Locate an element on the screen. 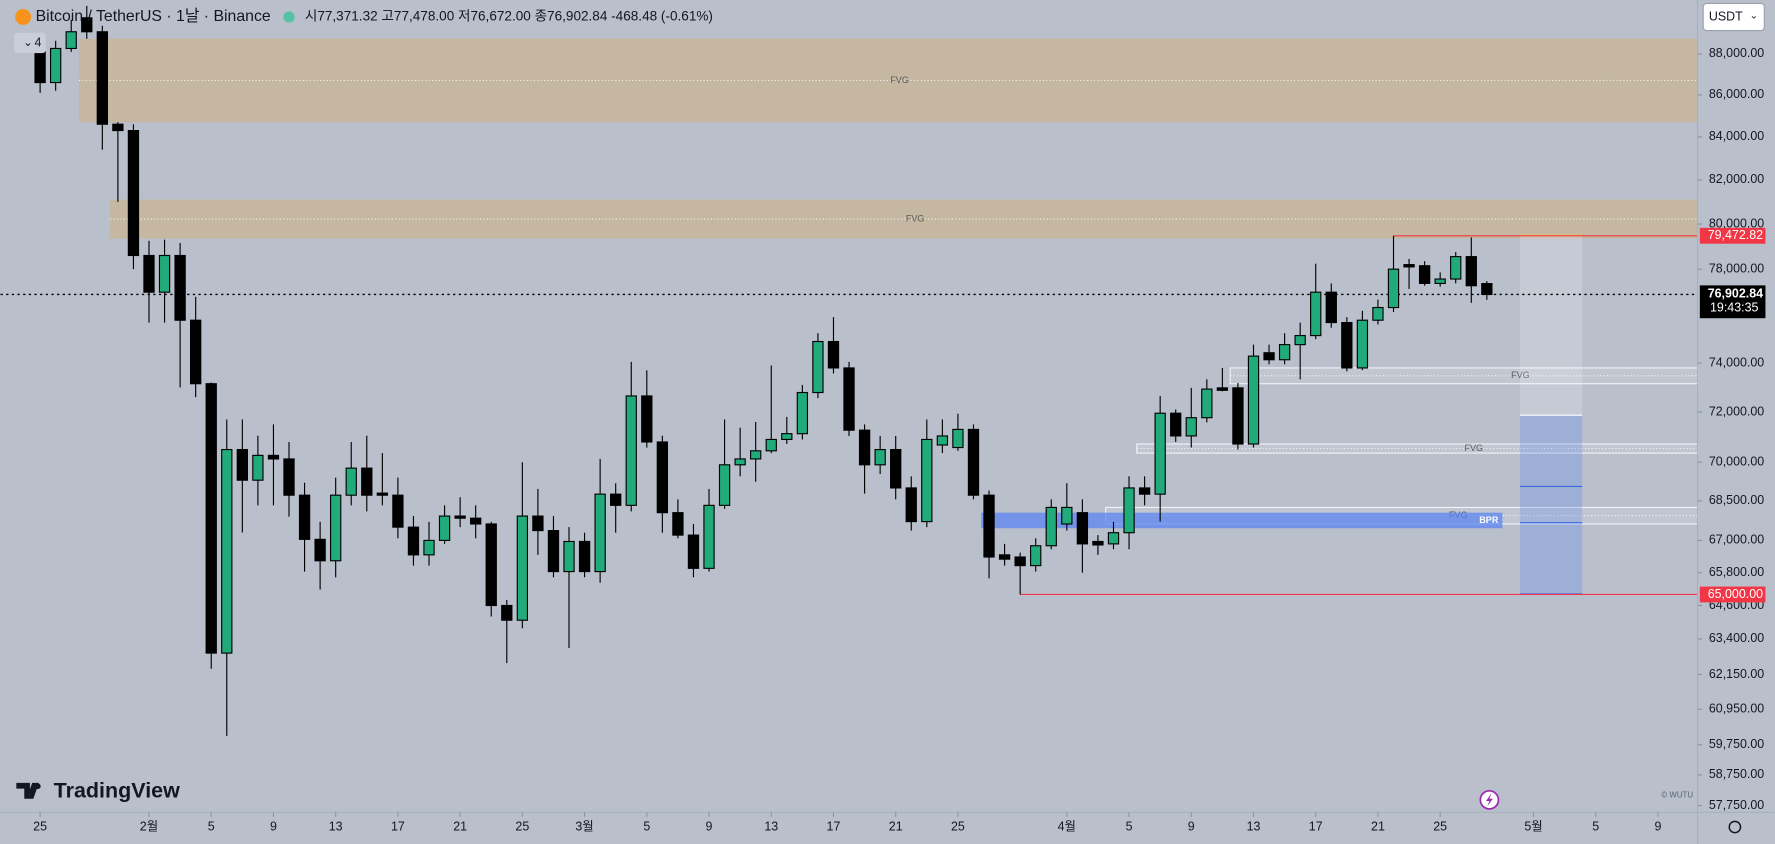 Image resolution: width=1775 pixels, height=844 pixels. logo: TradingView is located at coordinates (117, 791).